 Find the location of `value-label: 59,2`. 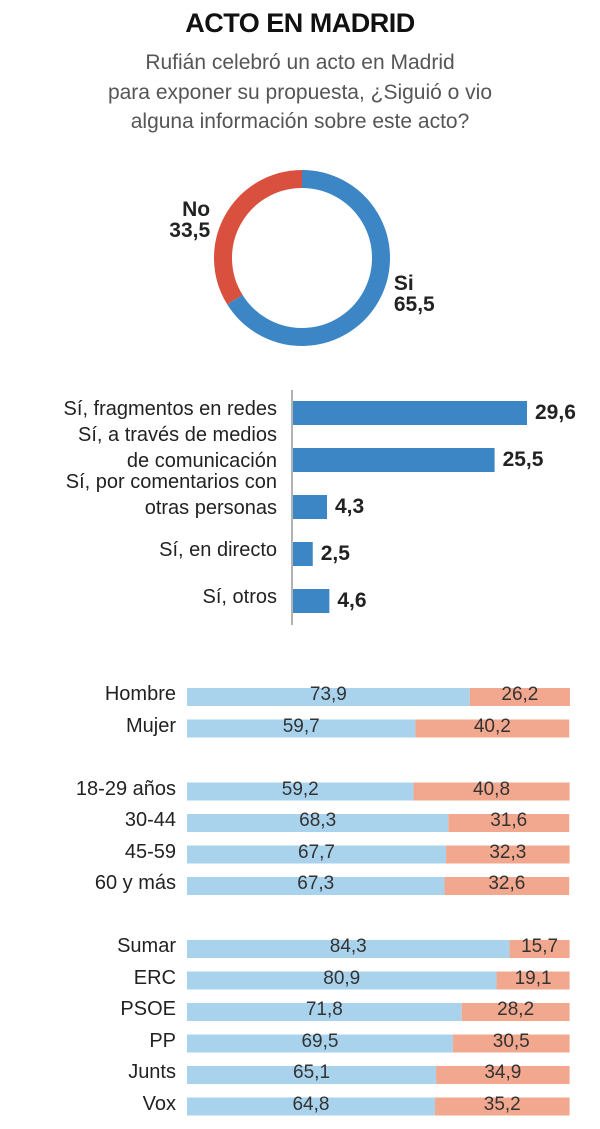

value-label: 59,2 is located at coordinates (300, 789).